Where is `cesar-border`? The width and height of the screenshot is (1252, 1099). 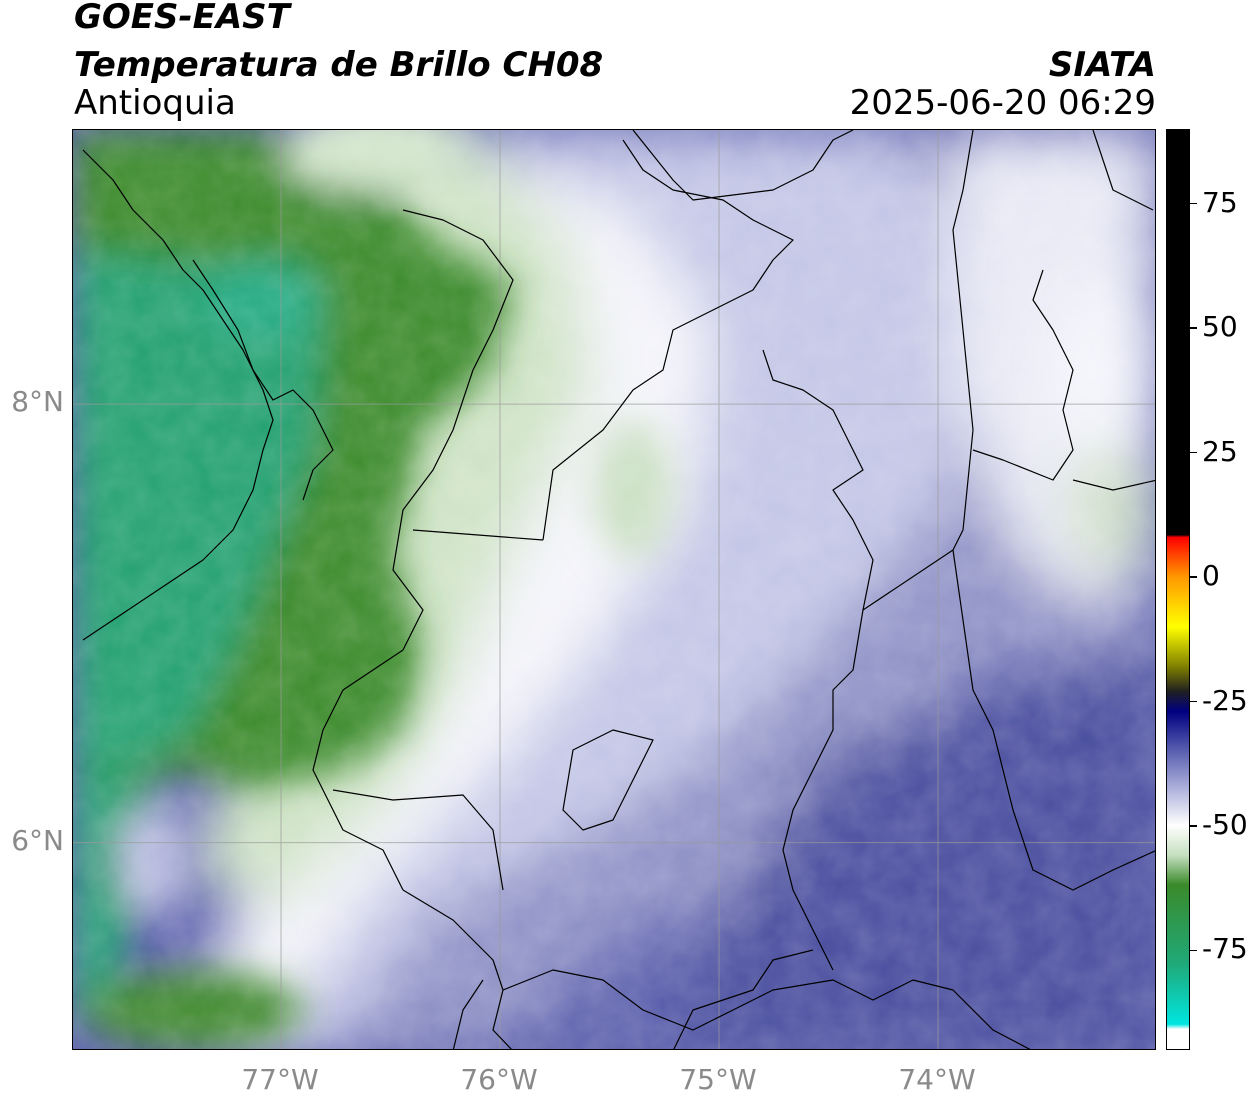 cesar-border is located at coordinates (1023, 375).